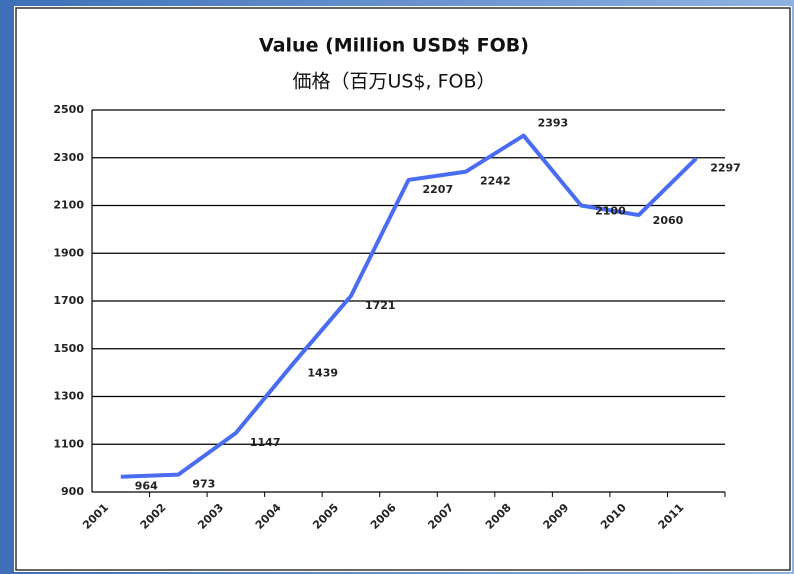 The width and height of the screenshot is (794, 574). Describe the element at coordinates (495, 181) in the screenshot. I see `data-label: 2242` at that location.